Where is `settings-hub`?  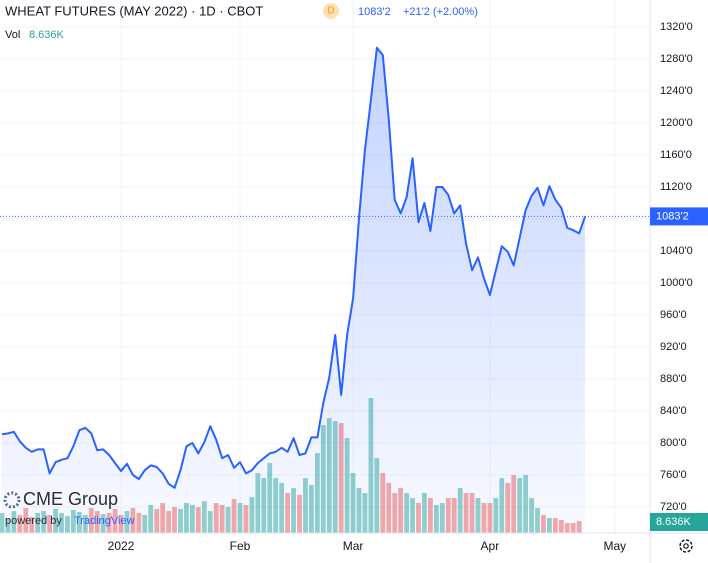 settings-hub is located at coordinates (686, 546).